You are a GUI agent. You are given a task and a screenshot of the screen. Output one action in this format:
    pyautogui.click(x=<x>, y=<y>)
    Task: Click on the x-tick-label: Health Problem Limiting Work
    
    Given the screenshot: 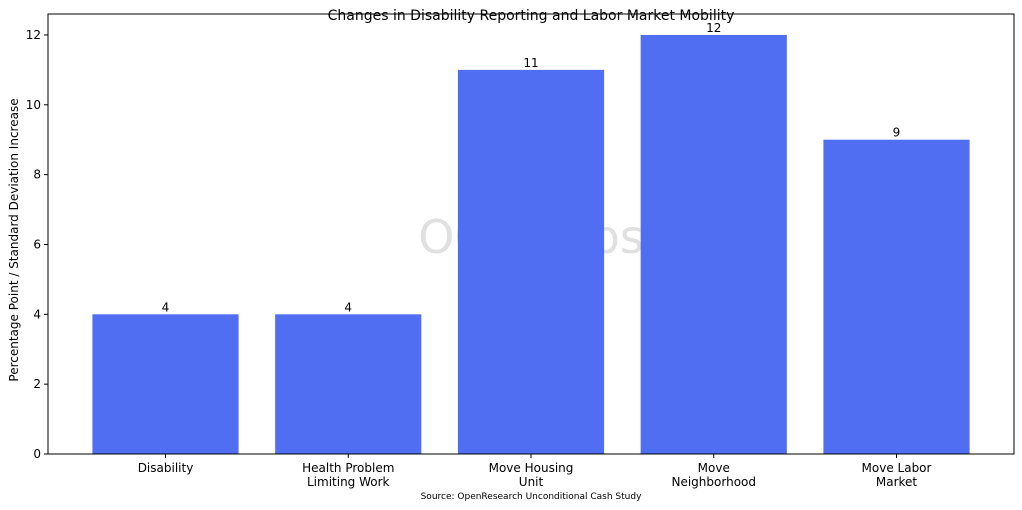 What is the action you would take?
    pyautogui.click(x=348, y=475)
    